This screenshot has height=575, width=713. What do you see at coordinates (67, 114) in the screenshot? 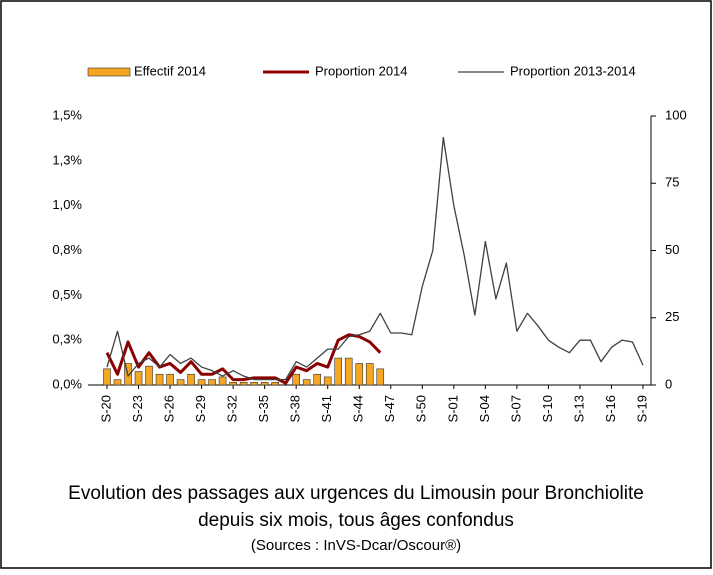
I see `y-tick-label: 1,5%` at bounding box center [67, 114].